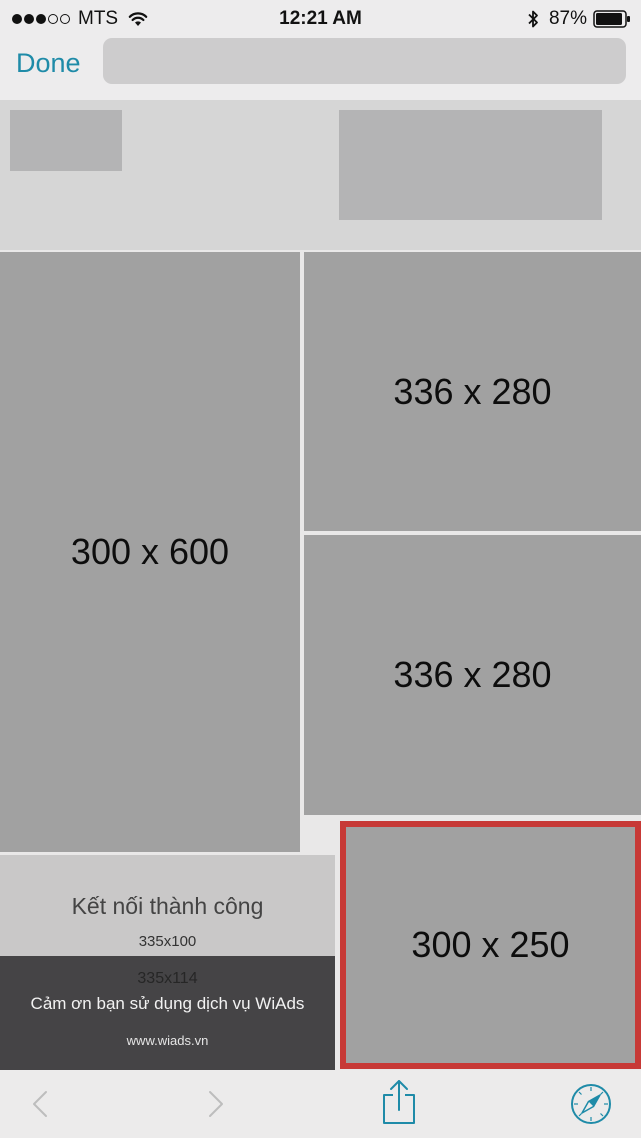  Describe the element at coordinates (399, 1102) in the screenshot. I see `share-icon` at that location.